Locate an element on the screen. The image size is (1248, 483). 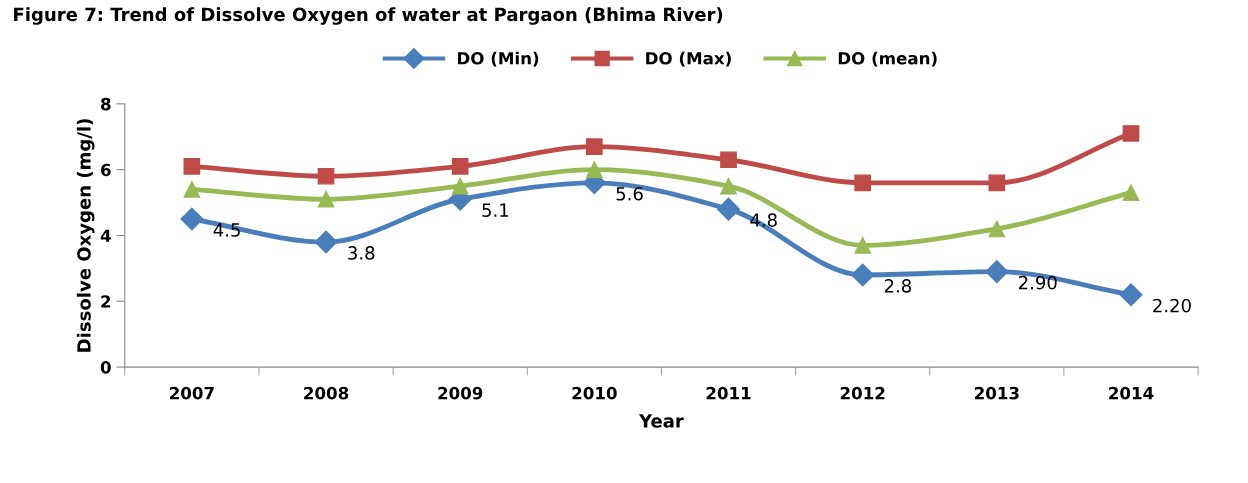
chart-title: Figure 7: Trend of Dissolve Oxygen of water at Pargaon (Bhima River) is located at coordinates (368, 16).